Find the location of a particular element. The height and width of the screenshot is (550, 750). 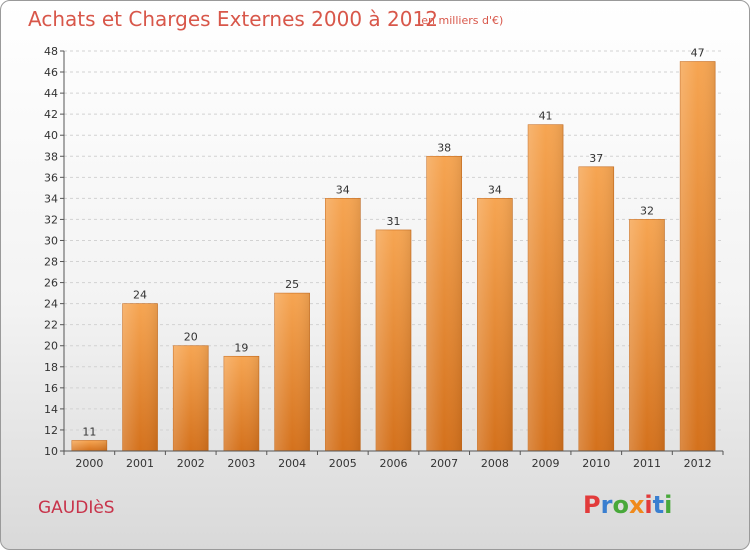

y-tick-label: 30 is located at coordinates (51, 240).